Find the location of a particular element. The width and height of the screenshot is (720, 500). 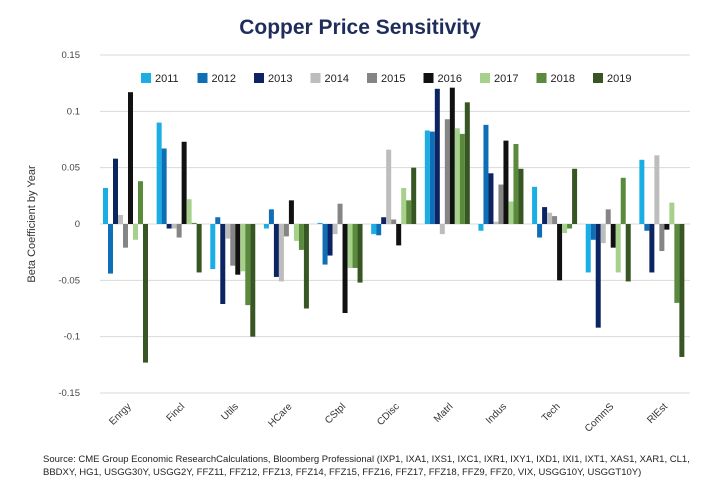

legend-swatch-2019 is located at coordinates (598, 78).